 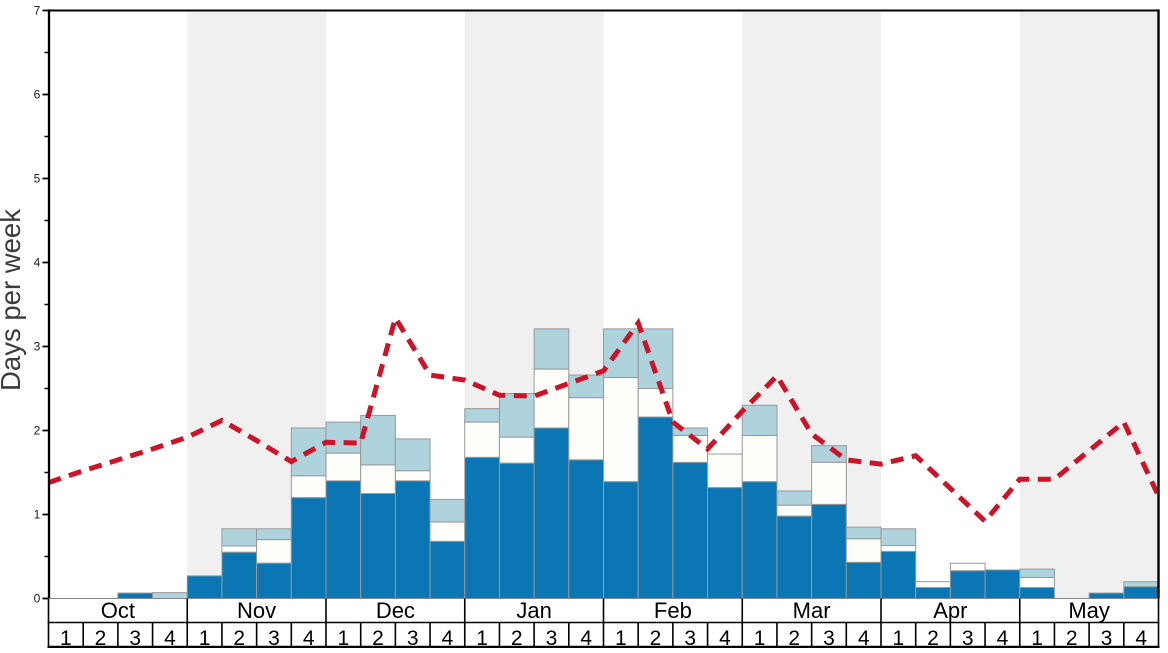 I want to click on svg-text: 6, so click(x=37, y=95).